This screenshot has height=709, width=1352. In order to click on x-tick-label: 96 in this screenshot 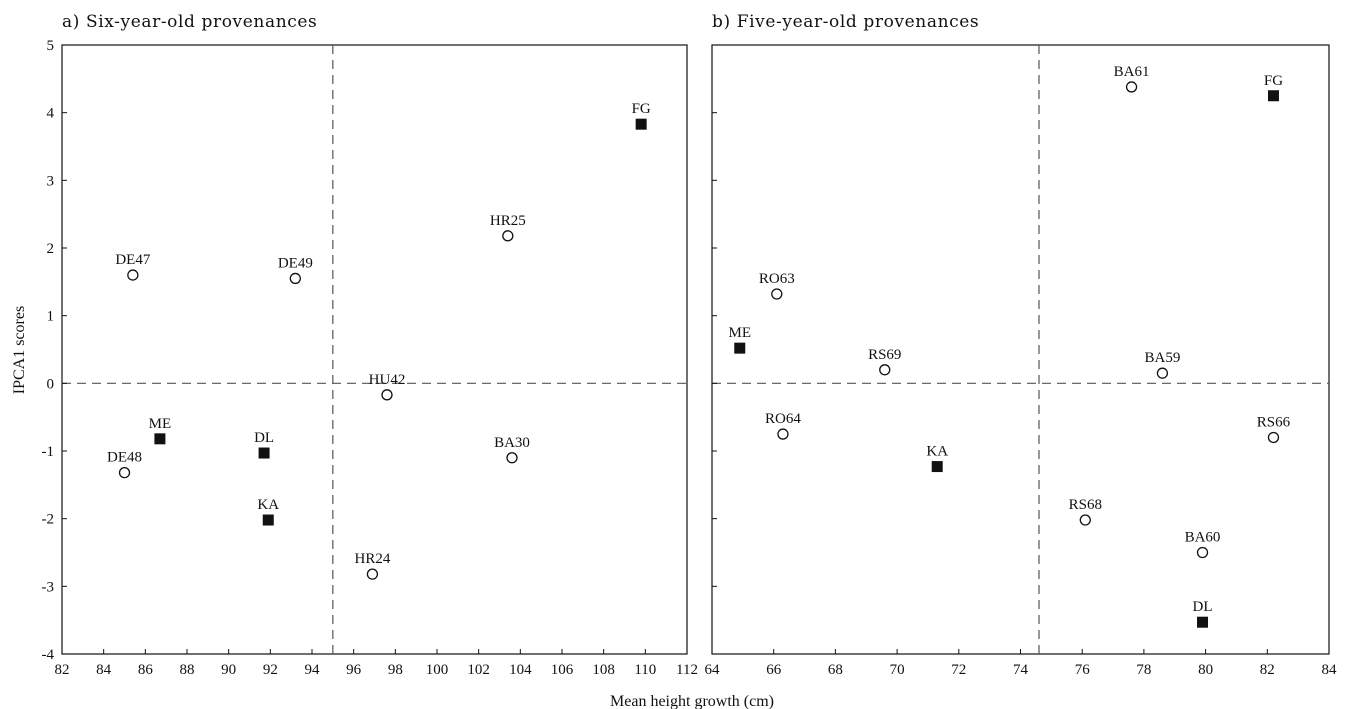, I will do `click(354, 670)`.